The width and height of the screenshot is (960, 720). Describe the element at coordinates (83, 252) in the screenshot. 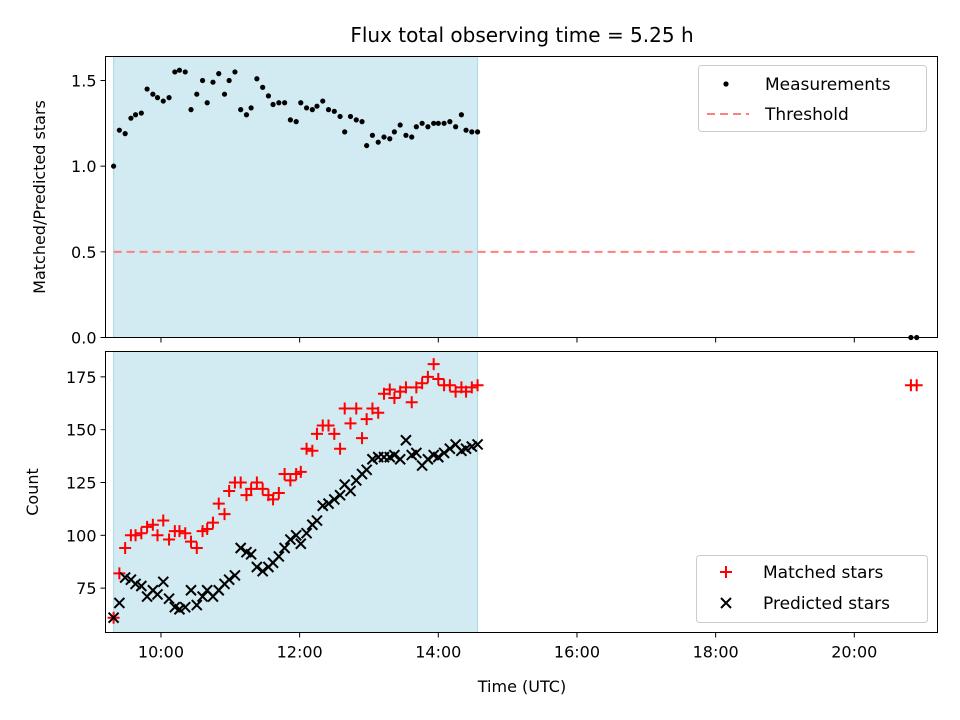

I see `y-tick-label: 0.5` at that location.